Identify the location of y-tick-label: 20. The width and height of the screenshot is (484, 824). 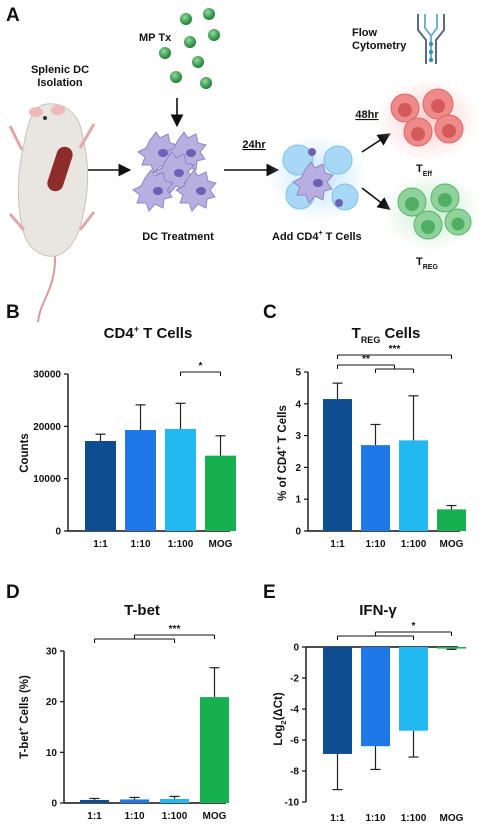
(52, 702).